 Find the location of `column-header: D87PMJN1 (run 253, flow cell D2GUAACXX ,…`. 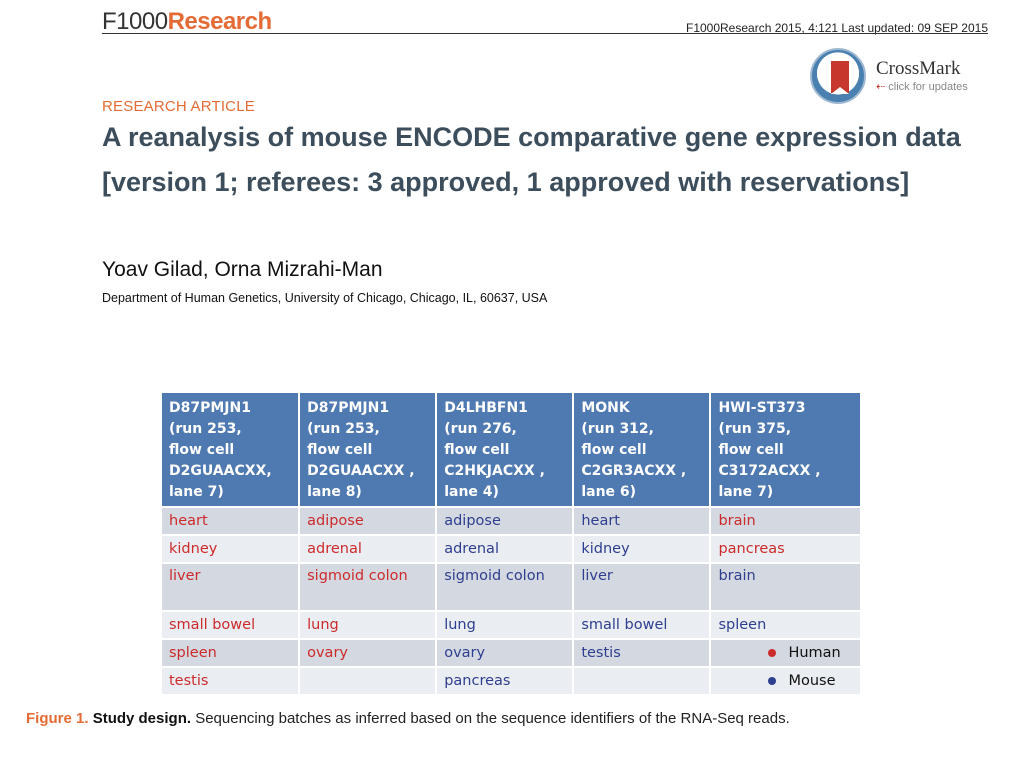

column-header: D87PMJN1 (run 253, flow cell D2GUAACXX ,… is located at coordinates (368, 450).